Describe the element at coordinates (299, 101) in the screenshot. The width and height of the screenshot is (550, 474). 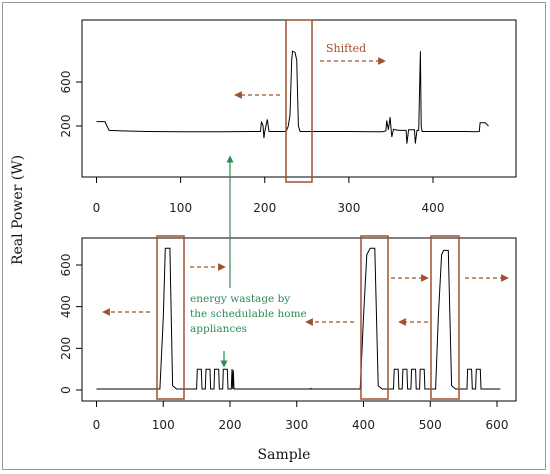
I see `top-highlight-box` at that location.